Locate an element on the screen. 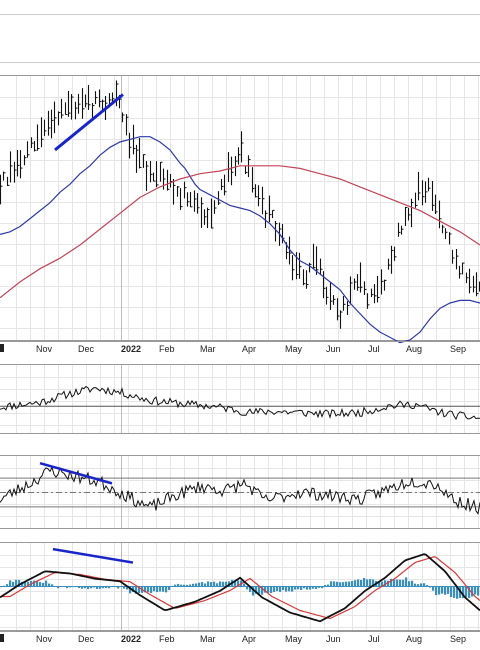  price-trendline is located at coordinates (89, 122).